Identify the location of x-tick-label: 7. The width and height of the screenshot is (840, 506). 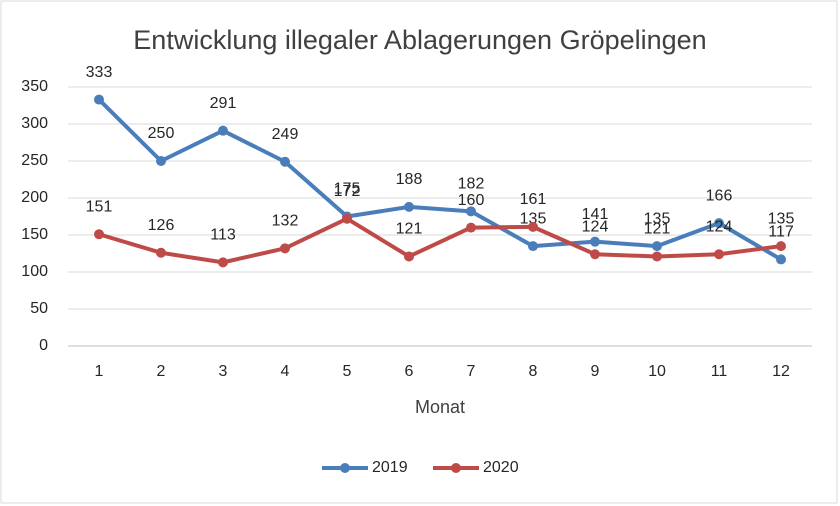
(471, 371).